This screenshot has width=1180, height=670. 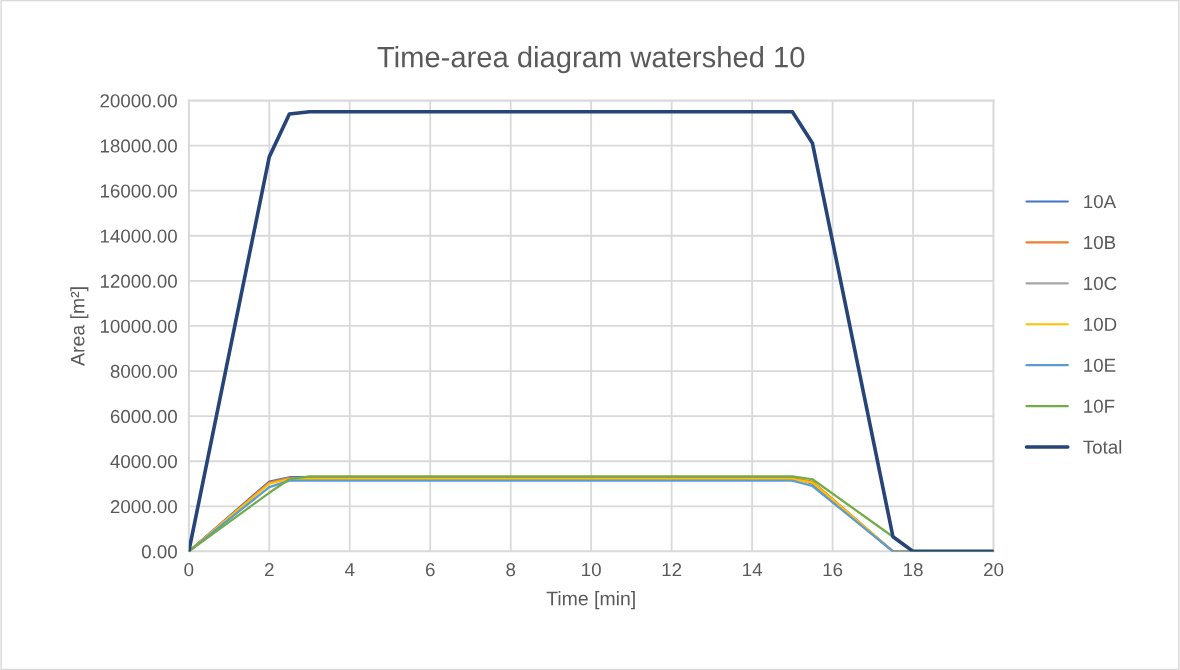 What do you see at coordinates (511, 570) in the screenshot?
I see `x-tick-label: 8` at bounding box center [511, 570].